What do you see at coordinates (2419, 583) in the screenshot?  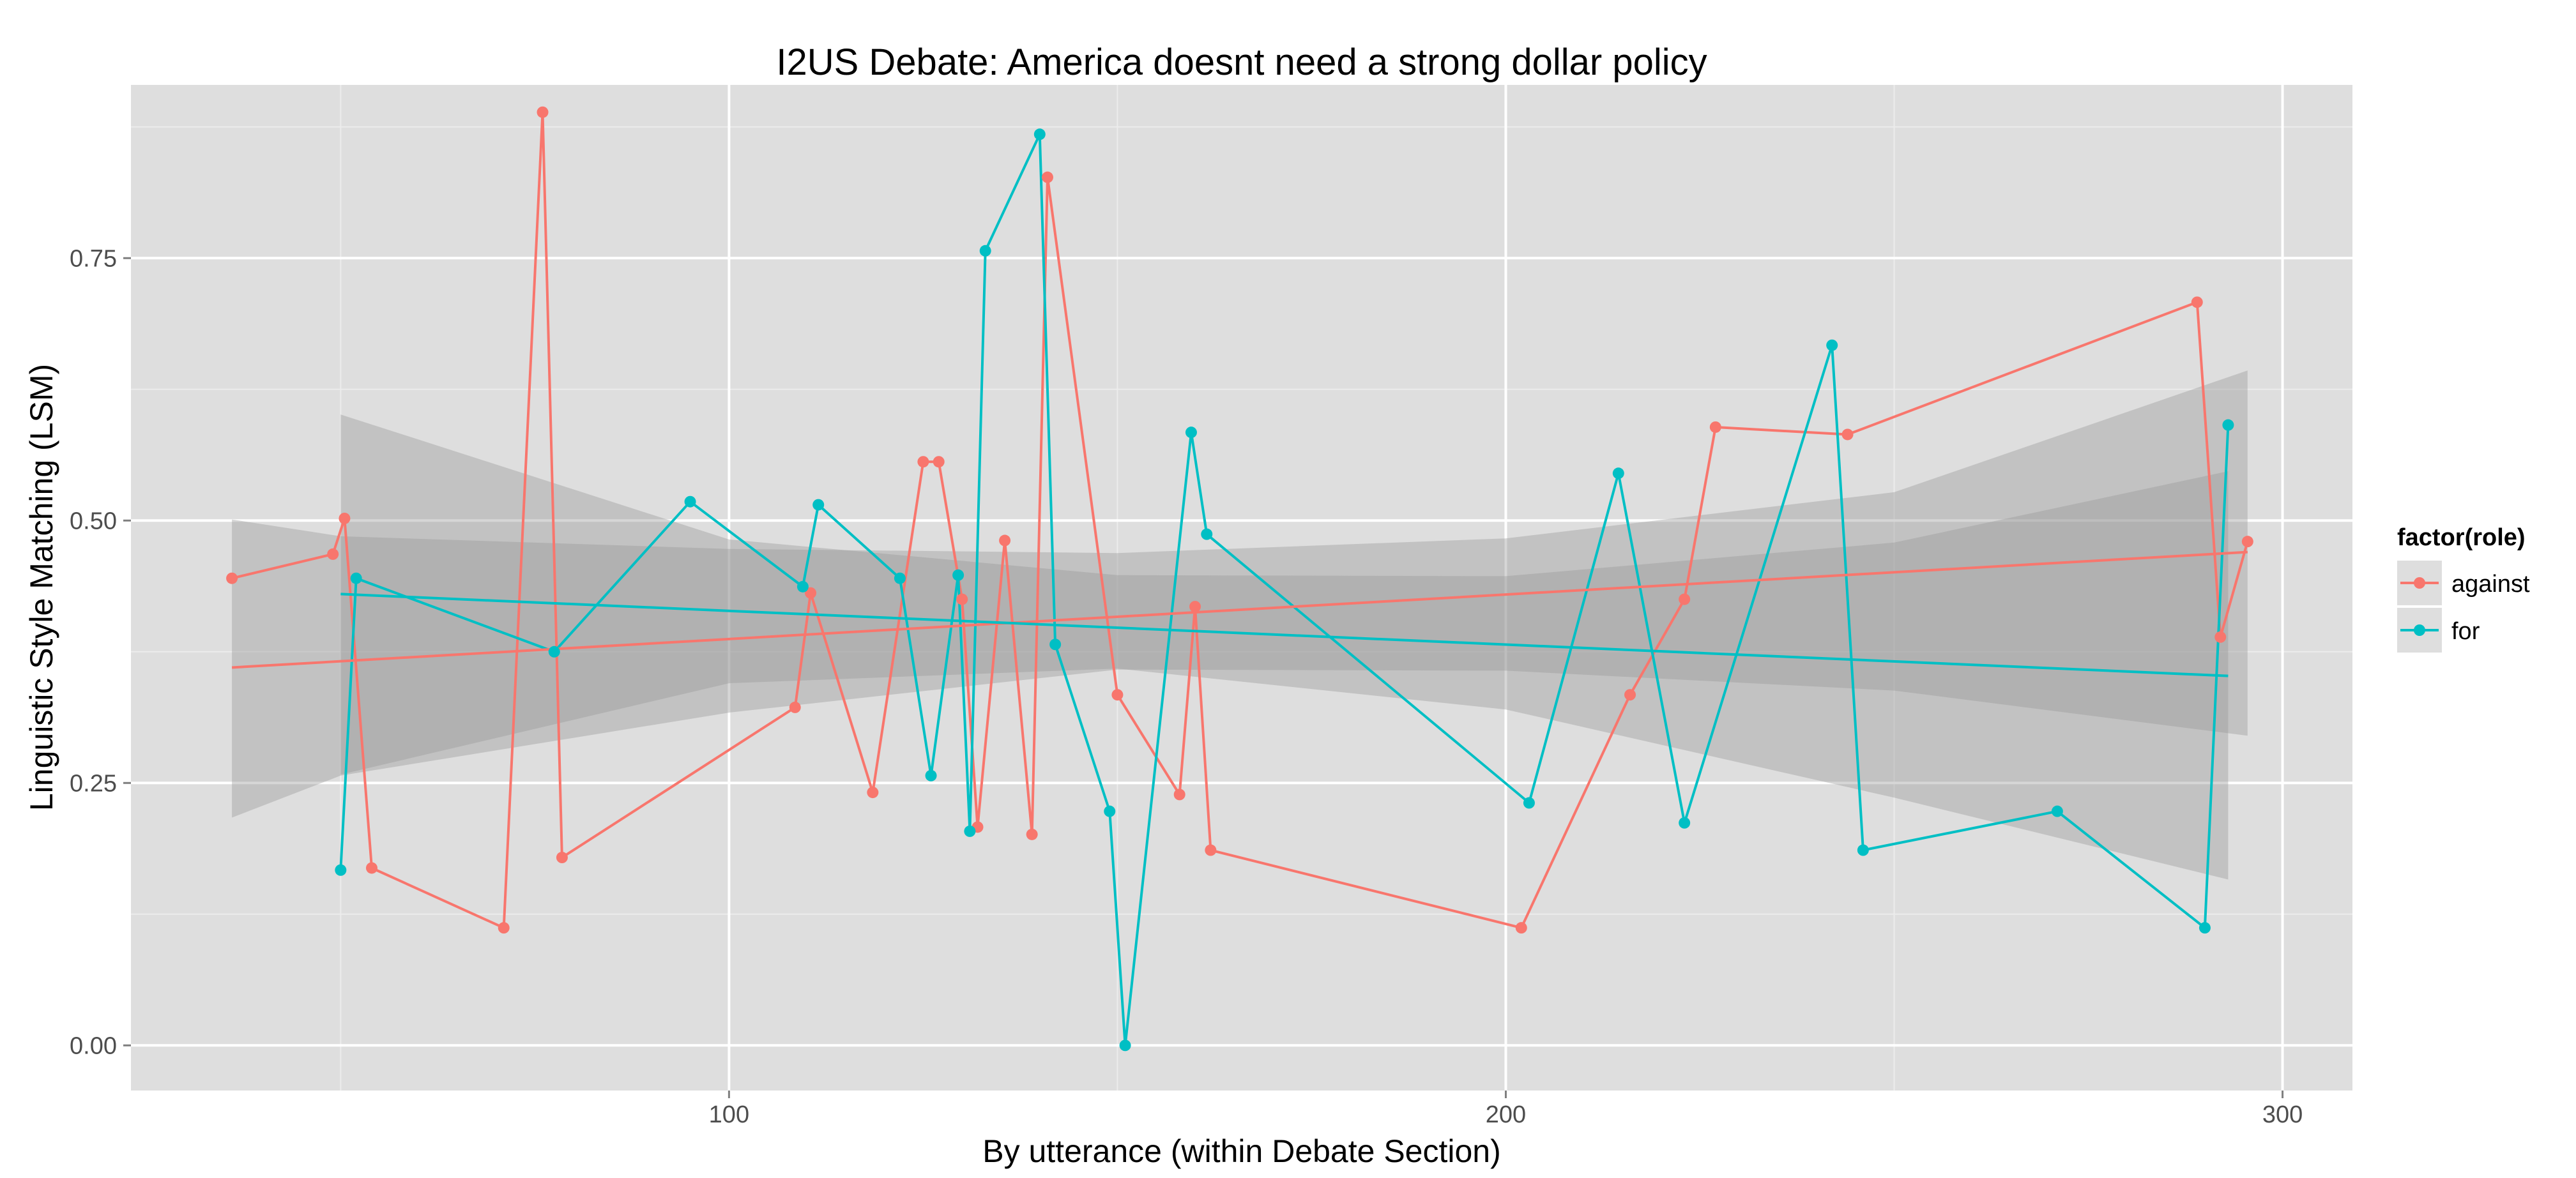 I see `legend-key-point-against` at bounding box center [2419, 583].